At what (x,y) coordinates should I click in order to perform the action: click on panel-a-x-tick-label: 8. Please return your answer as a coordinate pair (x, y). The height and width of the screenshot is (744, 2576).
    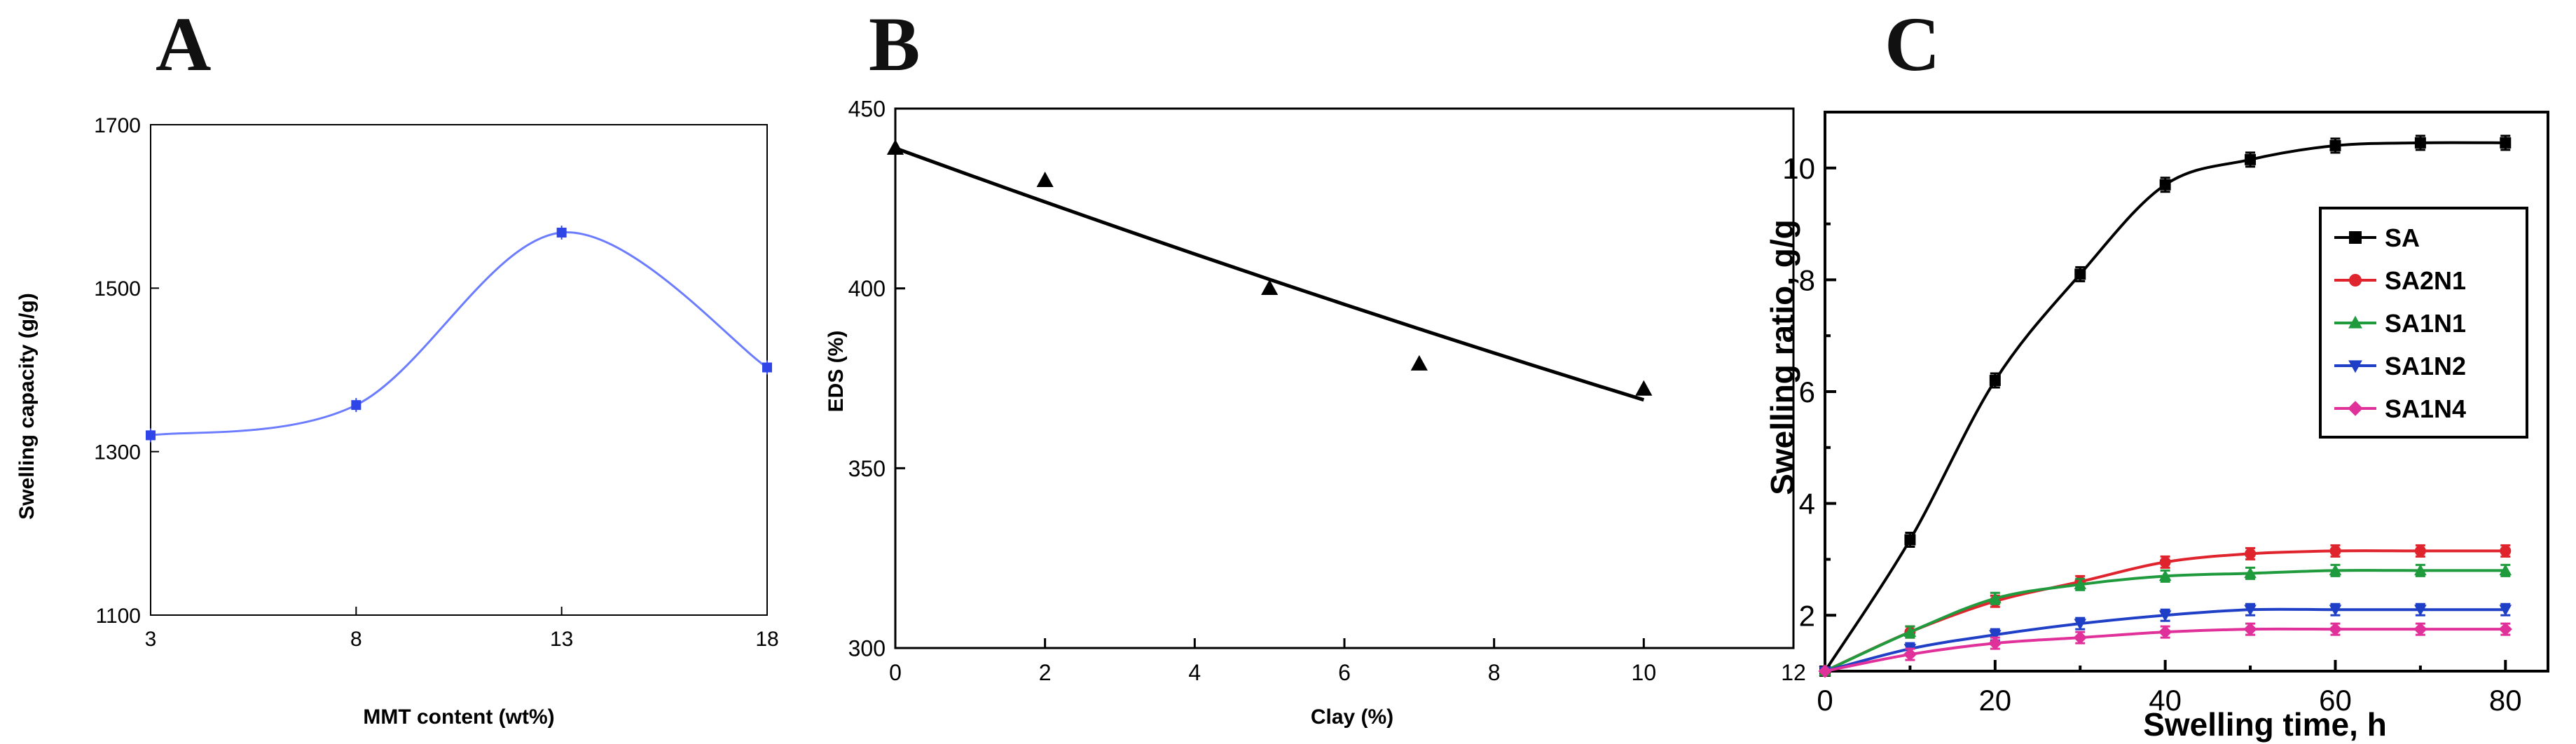
    Looking at the image, I should click on (356, 639).